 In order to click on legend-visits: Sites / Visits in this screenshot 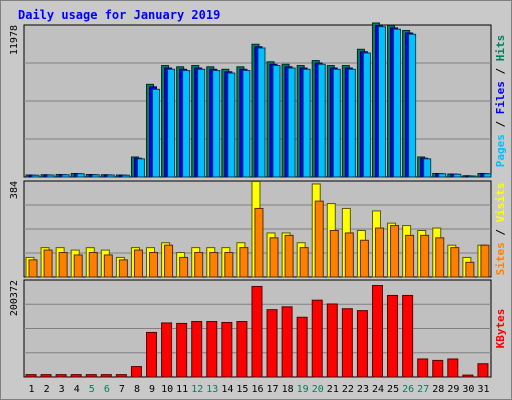, I will do `click(500, 229)`.